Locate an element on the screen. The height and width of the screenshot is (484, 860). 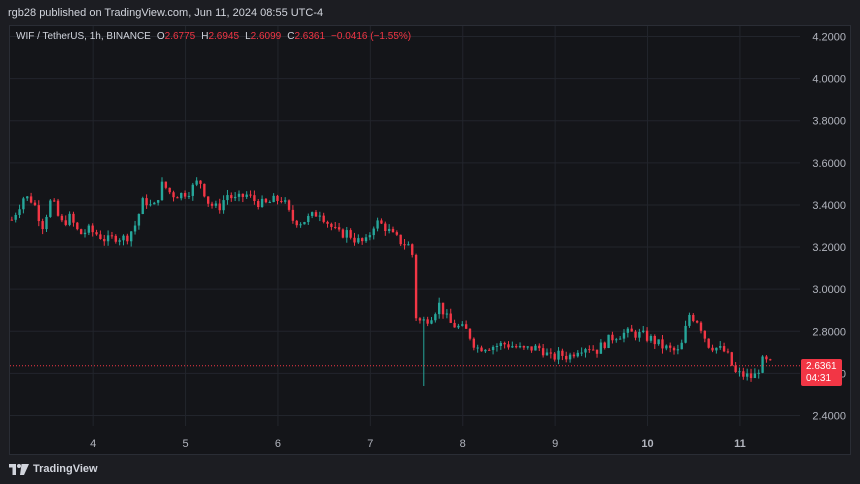
symbol-label: WIF / TetherUS, 1h, BINANCE is located at coordinates (83, 36).